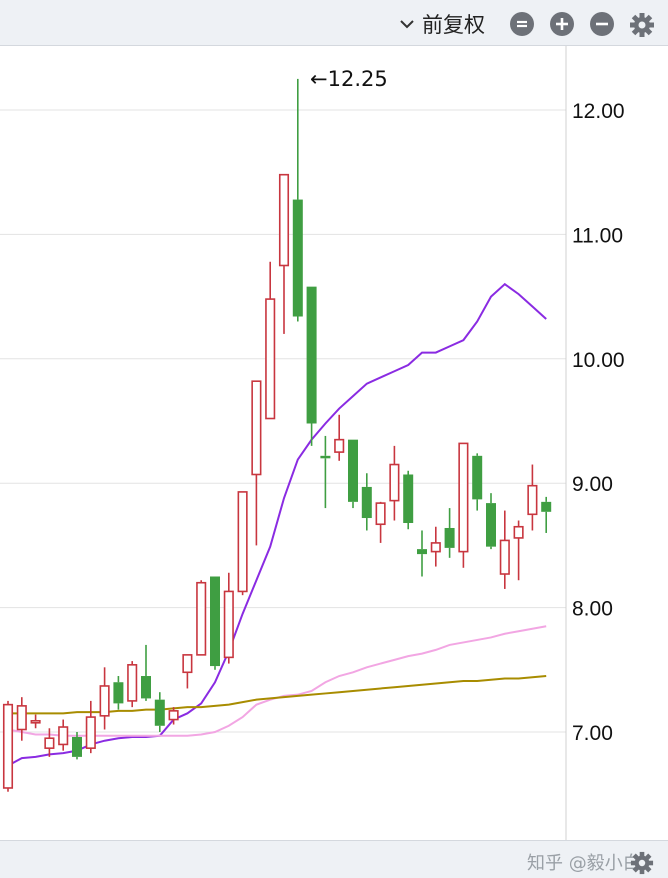 The image size is (668, 878). Describe the element at coordinates (453, 25) in the screenshot. I see `price-adjust-label: 前复权` at that location.